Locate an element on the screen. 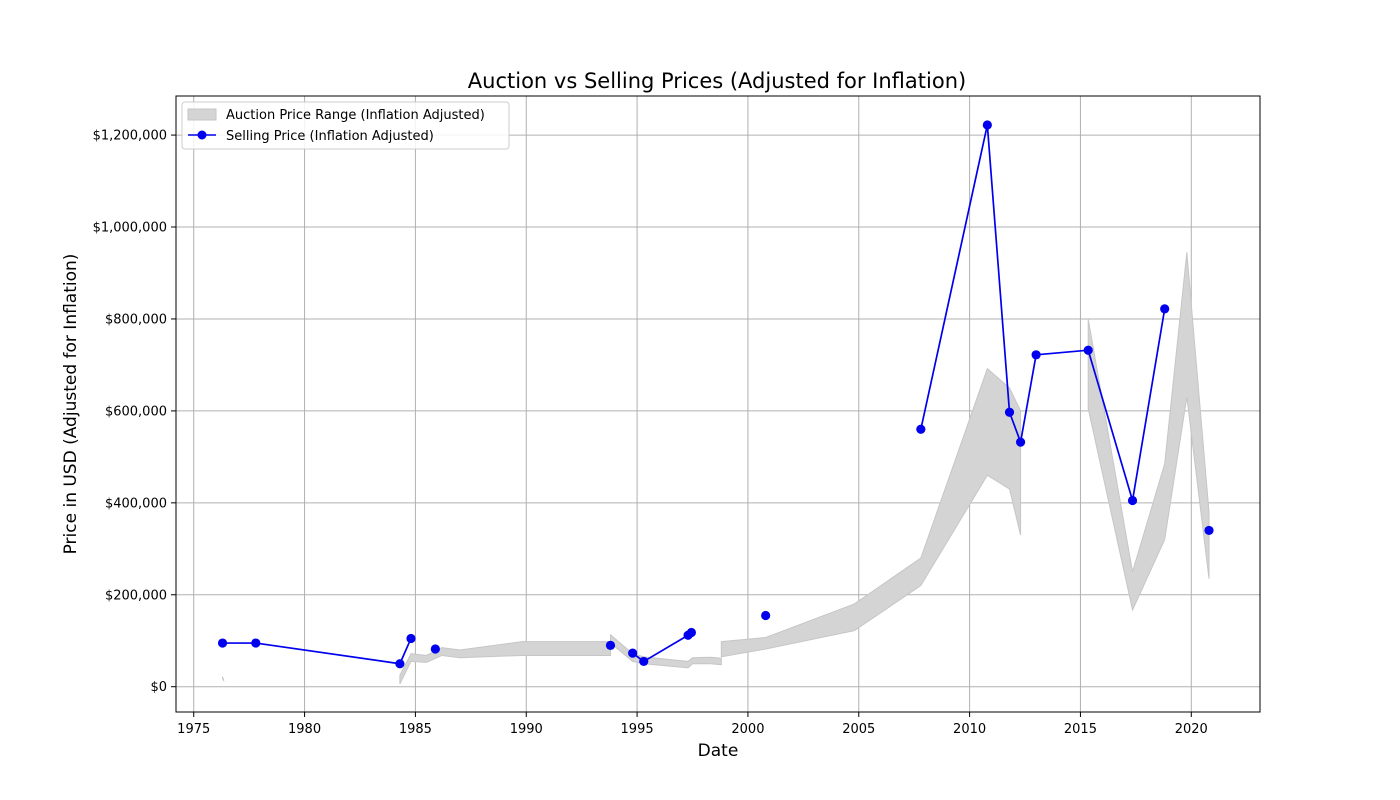 Image resolution: width=1400 pixels, height=800 pixels. x-axis-ticks: 1975 1980 1985 1990 1995 2000 2005 2010 2015 2020 is located at coordinates (692, 724).